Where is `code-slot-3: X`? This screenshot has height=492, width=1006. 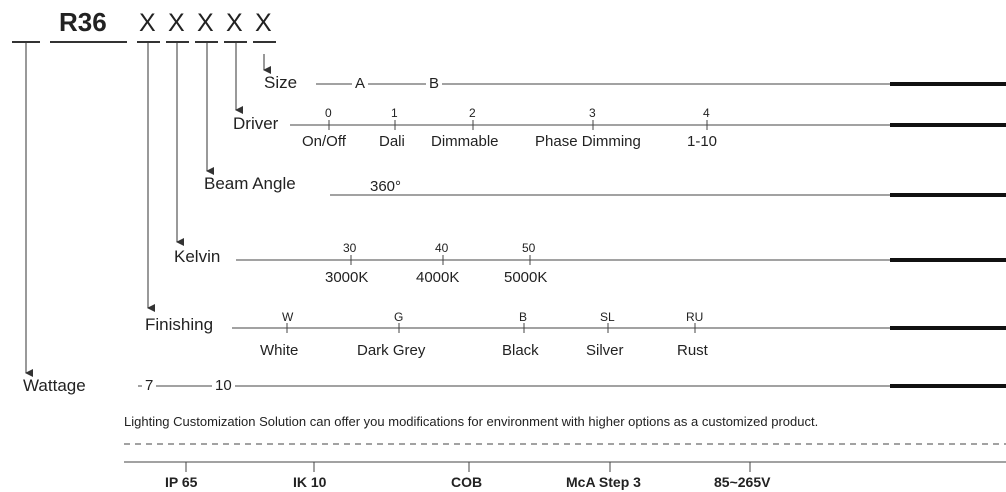 code-slot-3: X is located at coordinates (205, 23).